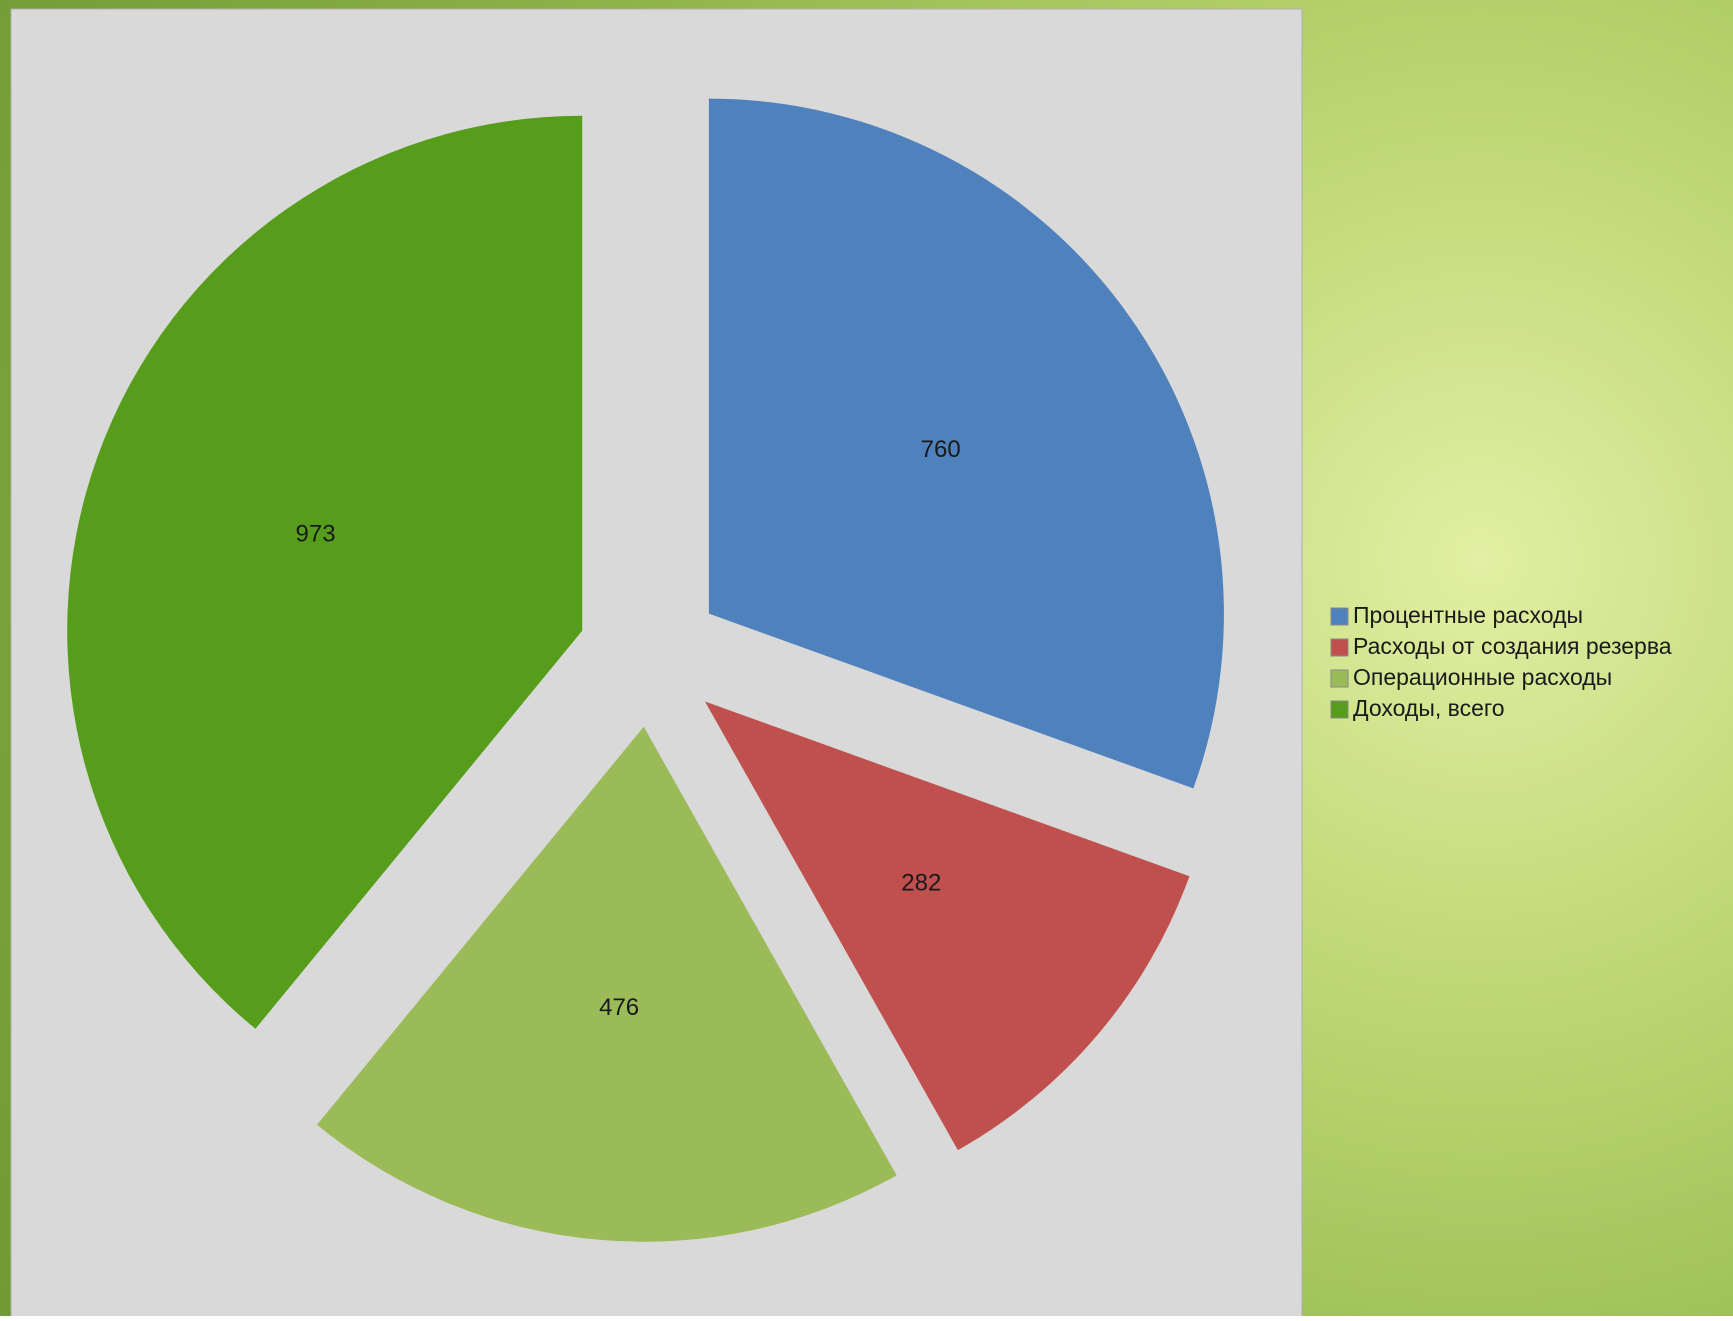 The height and width of the screenshot is (1321, 1733). Describe the element at coordinates (1429, 708) in the screenshot. I see `legend-label: Доходы, всего` at that location.